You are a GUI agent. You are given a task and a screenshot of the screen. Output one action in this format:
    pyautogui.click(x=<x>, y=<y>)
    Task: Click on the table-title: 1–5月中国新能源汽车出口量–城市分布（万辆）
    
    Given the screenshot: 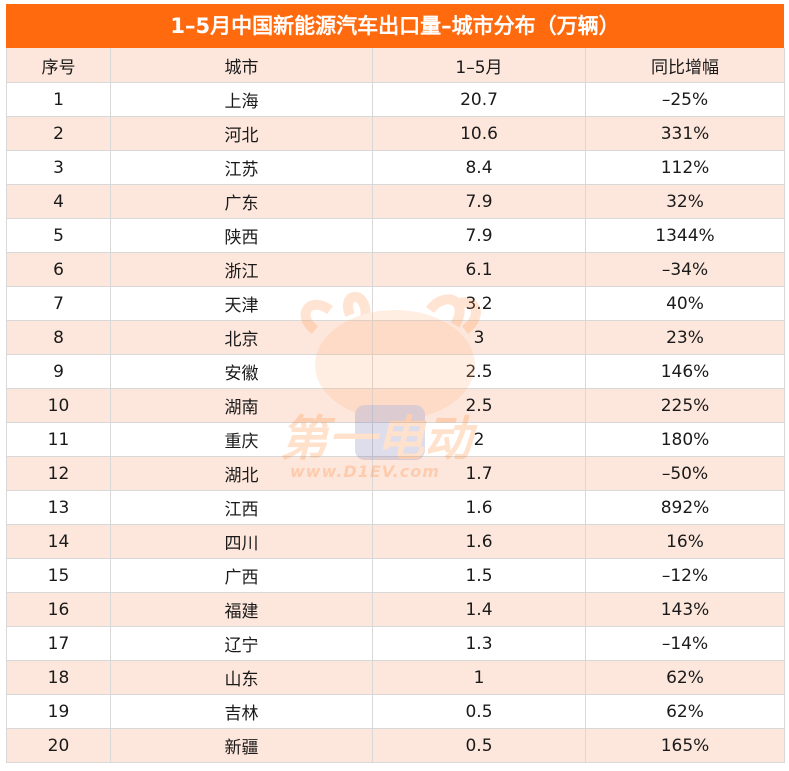 What is the action you would take?
    pyautogui.click(x=395, y=26)
    